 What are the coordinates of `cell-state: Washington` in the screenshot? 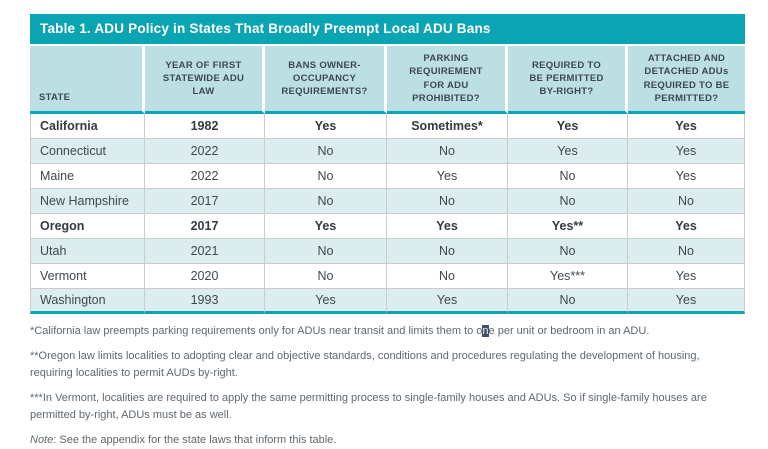 It's located at (87, 301).